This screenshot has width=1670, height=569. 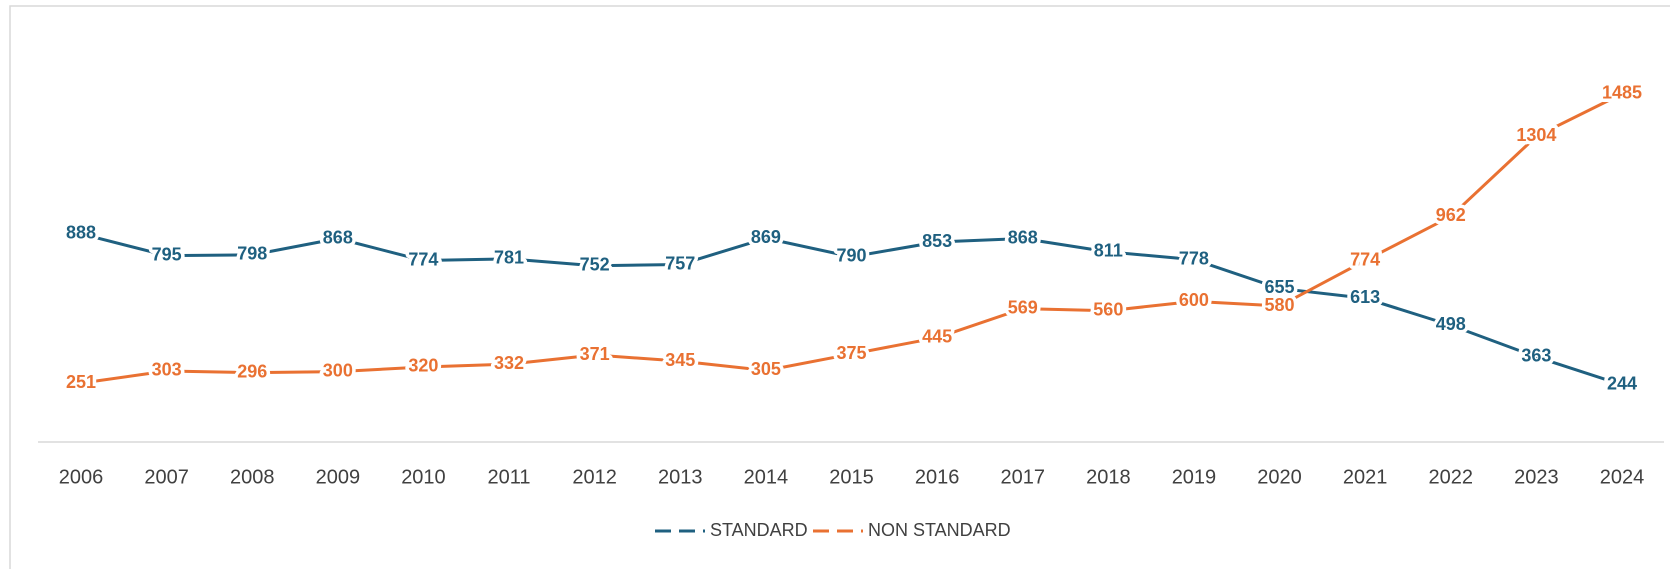 What do you see at coordinates (81, 382) in the screenshot?
I see `data-label: 251` at bounding box center [81, 382].